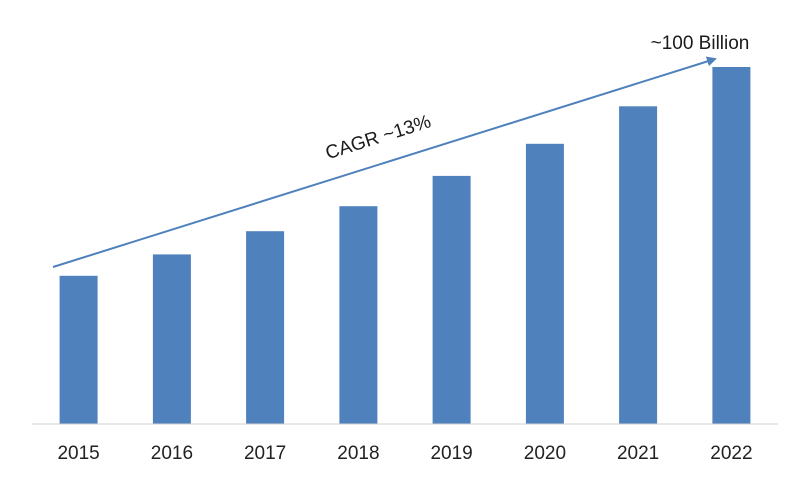  What do you see at coordinates (731, 453) in the screenshot?
I see `x-tick-label-2022: 2022` at bounding box center [731, 453].